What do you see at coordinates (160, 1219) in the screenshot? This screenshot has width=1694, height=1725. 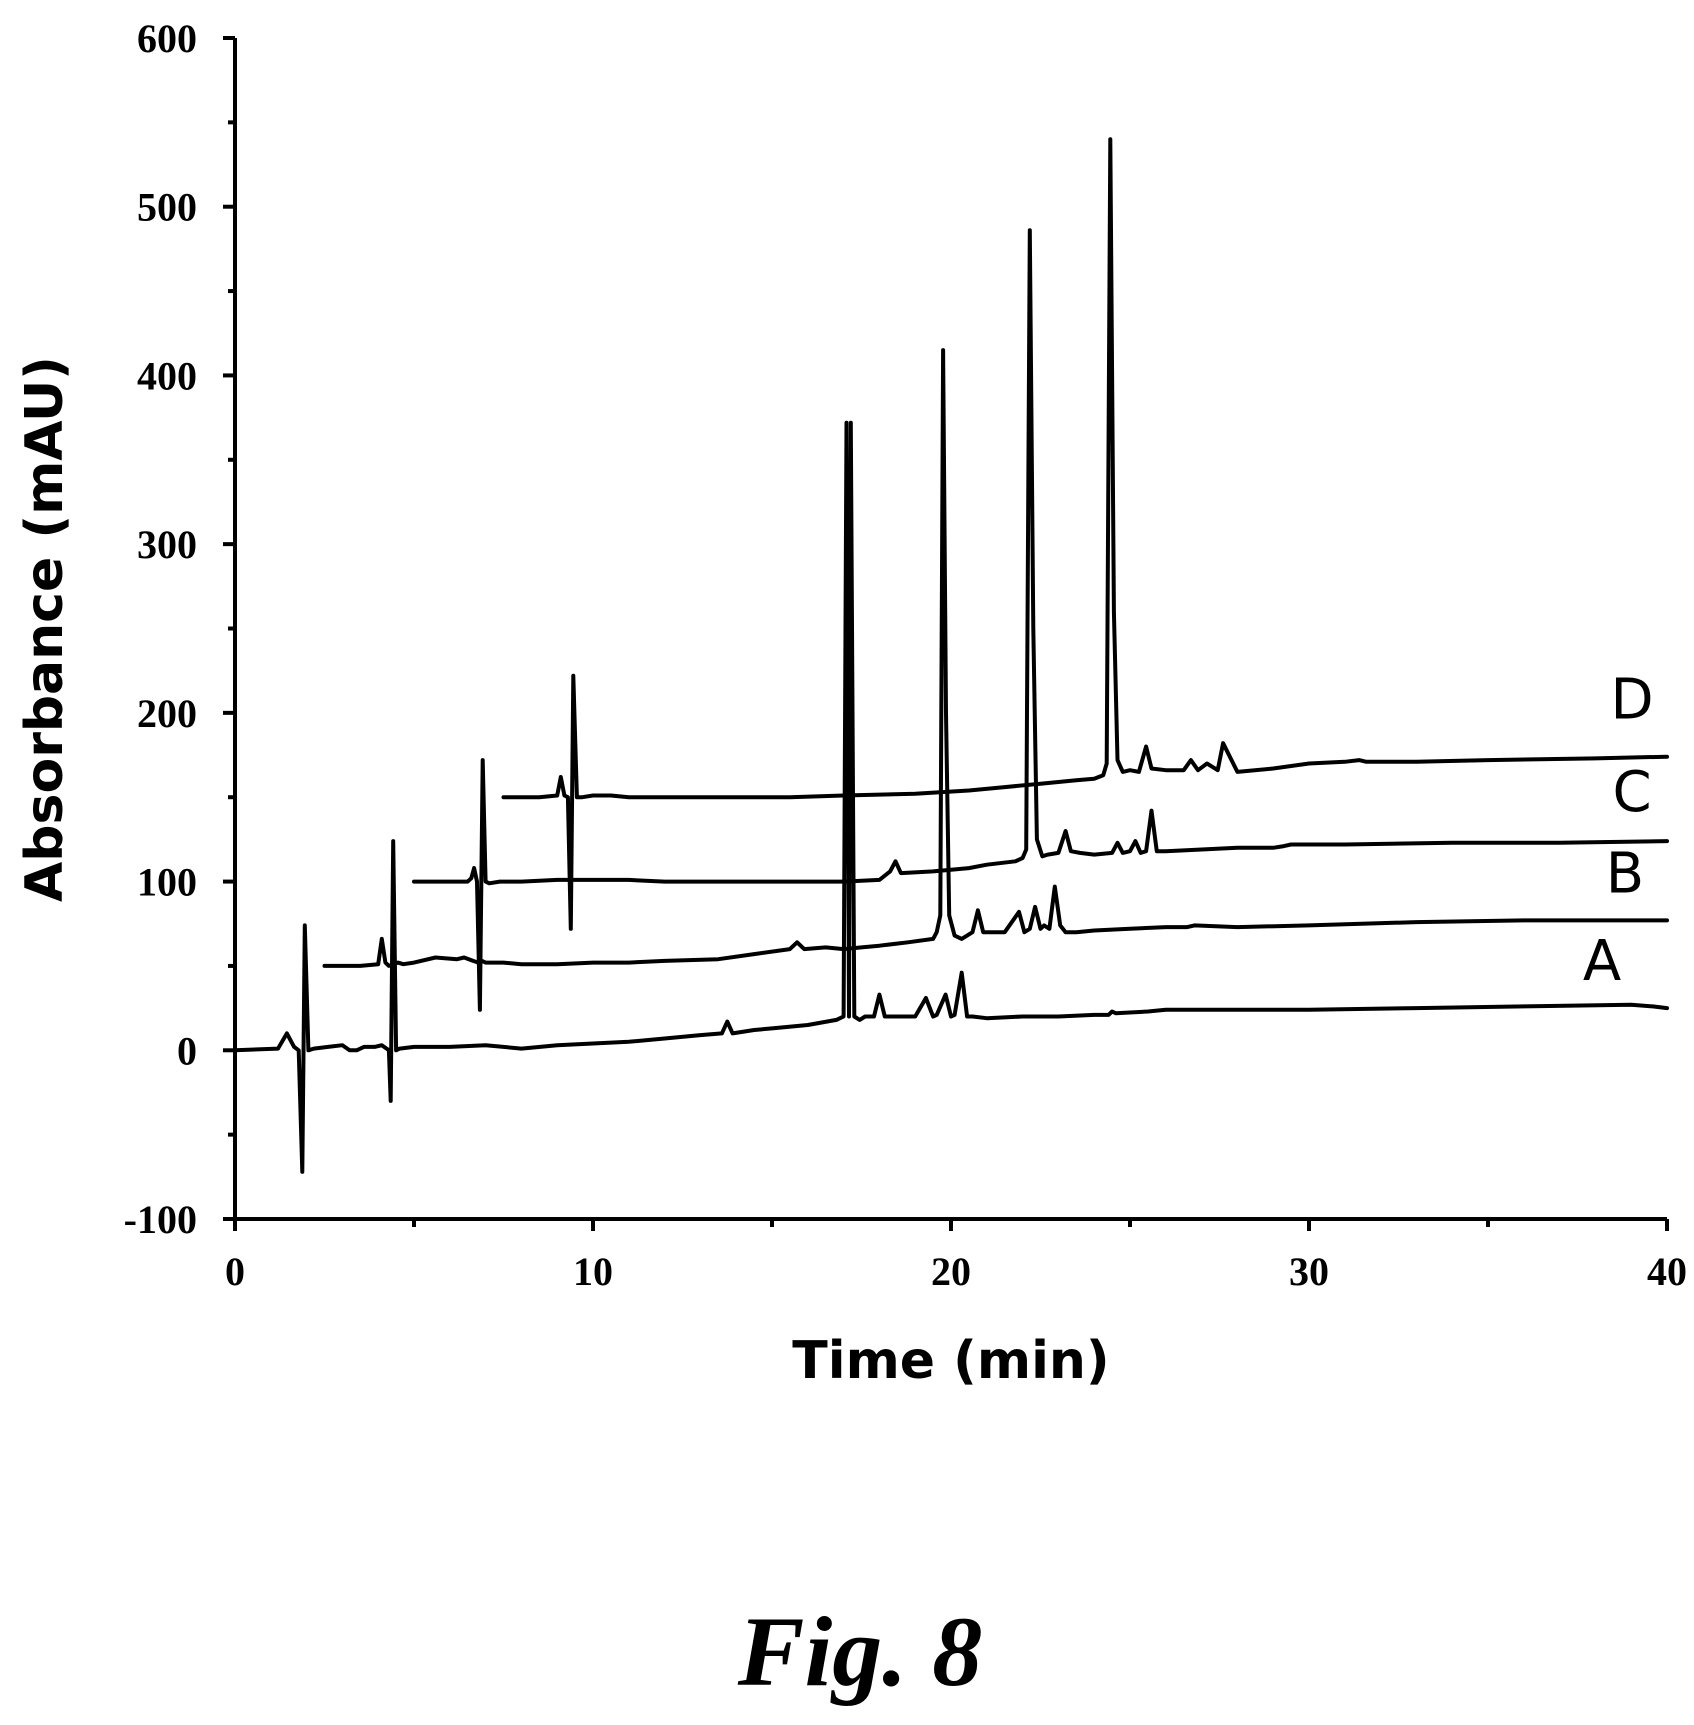 I see `y-tick-label: -100` at bounding box center [160, 1219].